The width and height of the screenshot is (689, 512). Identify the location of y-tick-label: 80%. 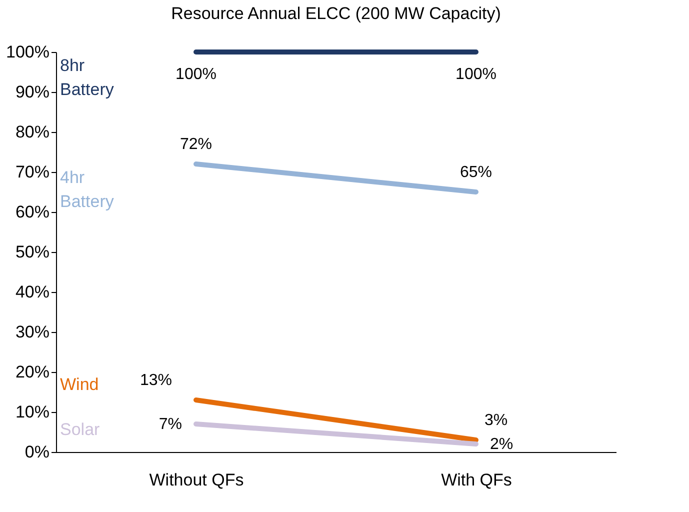
(32, 132).